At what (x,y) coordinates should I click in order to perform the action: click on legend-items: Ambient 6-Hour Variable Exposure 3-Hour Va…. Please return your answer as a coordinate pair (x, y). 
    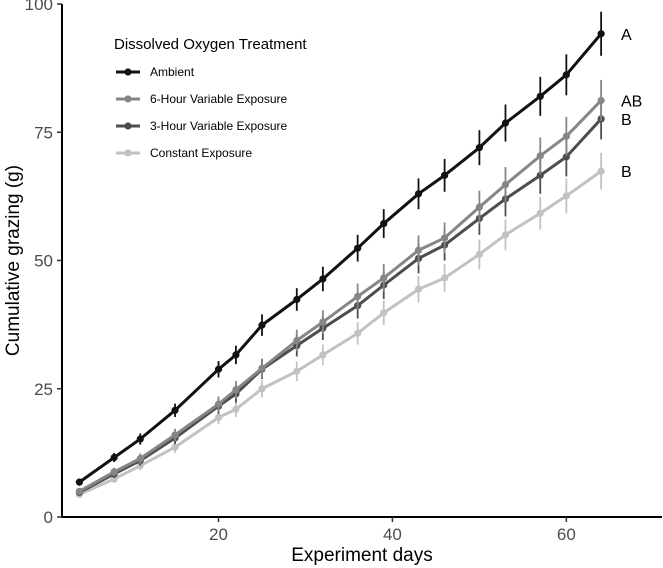
    Looking at the image, I should click on (202, 112).